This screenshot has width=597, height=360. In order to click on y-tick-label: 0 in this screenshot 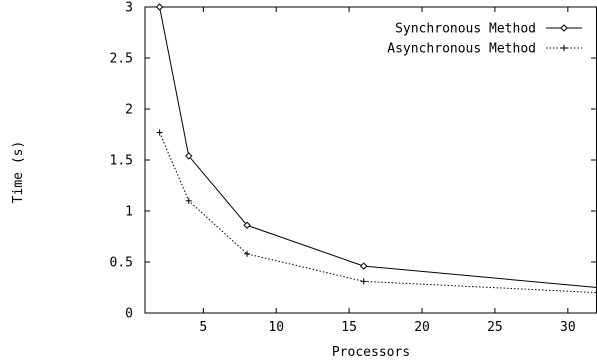, I will do `click(129, 314)`.